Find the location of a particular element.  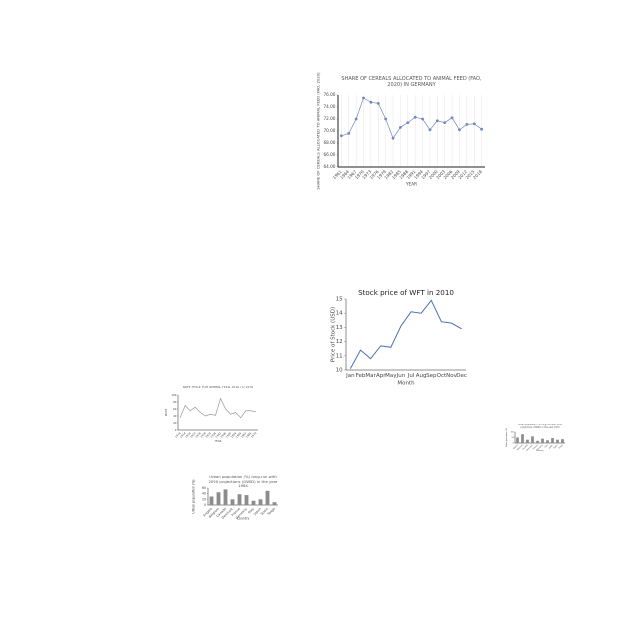

y-tick-label: 10 is located at coordinates (339, 371).